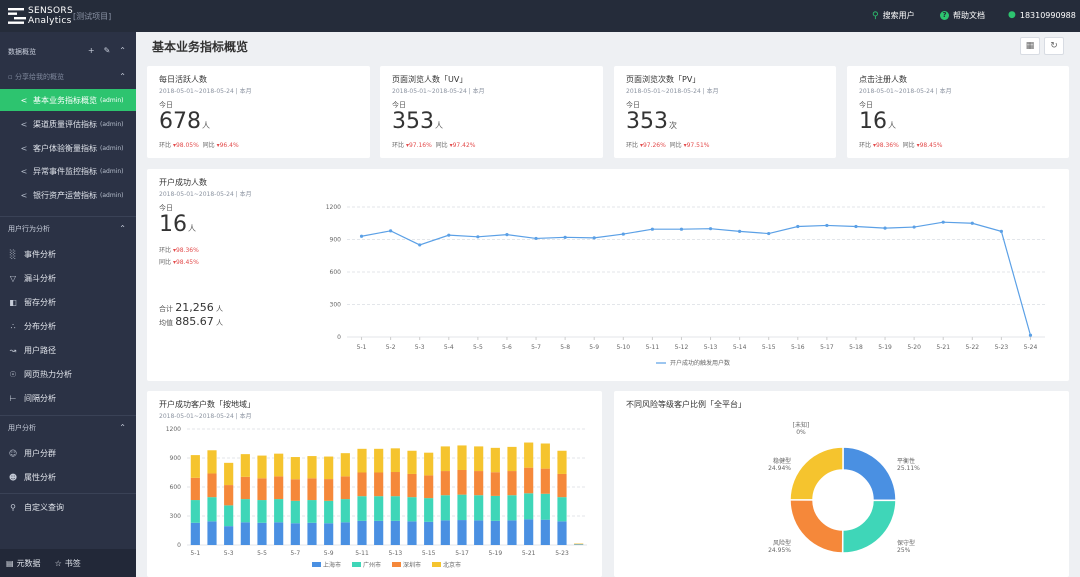  I want to click on sidebar-dashboard-basic: < 基本业务指标概览 (admin), so click(68, 100).